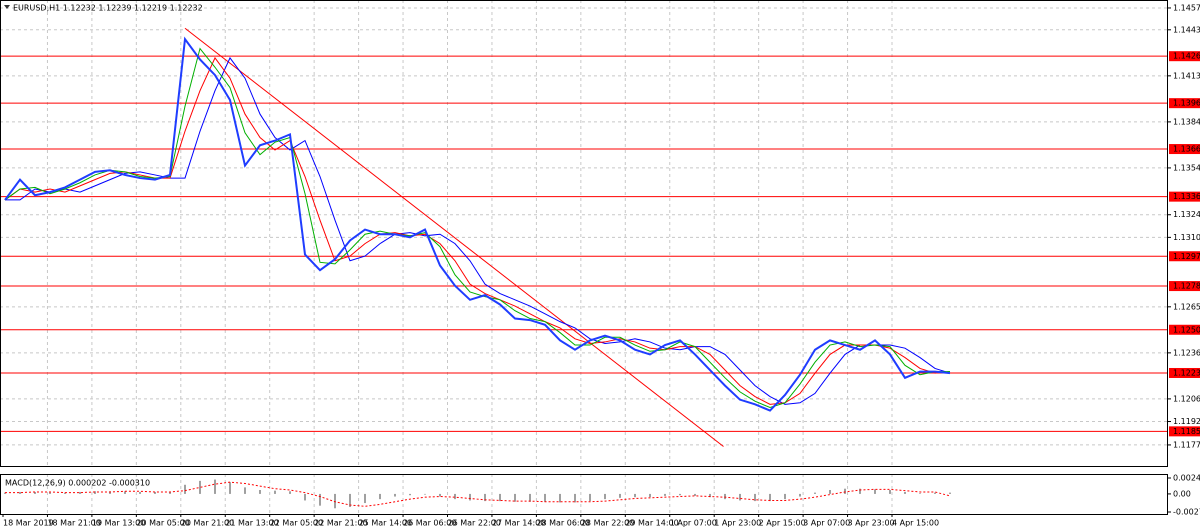  I want to click on symbol-menu-icon, so click(7, 7).